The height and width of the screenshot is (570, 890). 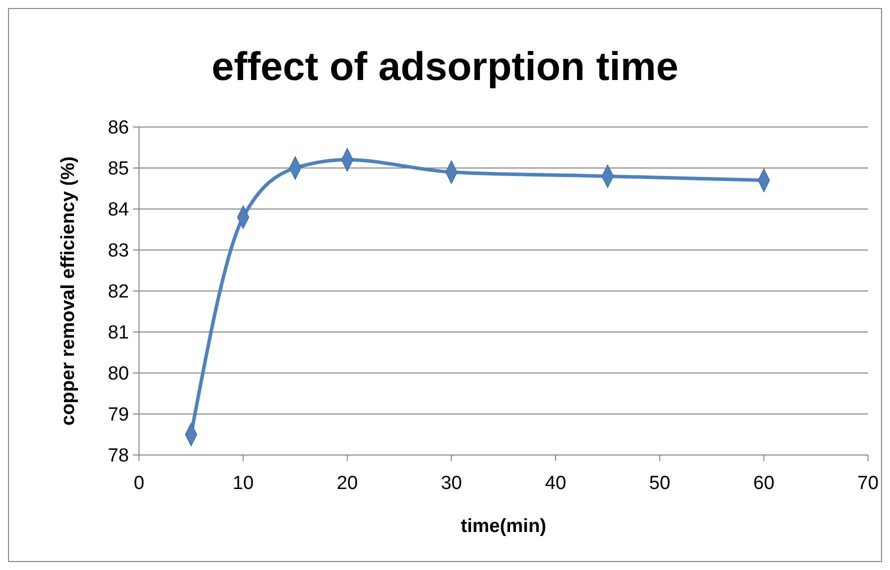 What do you see at coordinates (118, 333) in the screenshot?
I see `y-tick-label: 81` at bounding box center [118, 333].